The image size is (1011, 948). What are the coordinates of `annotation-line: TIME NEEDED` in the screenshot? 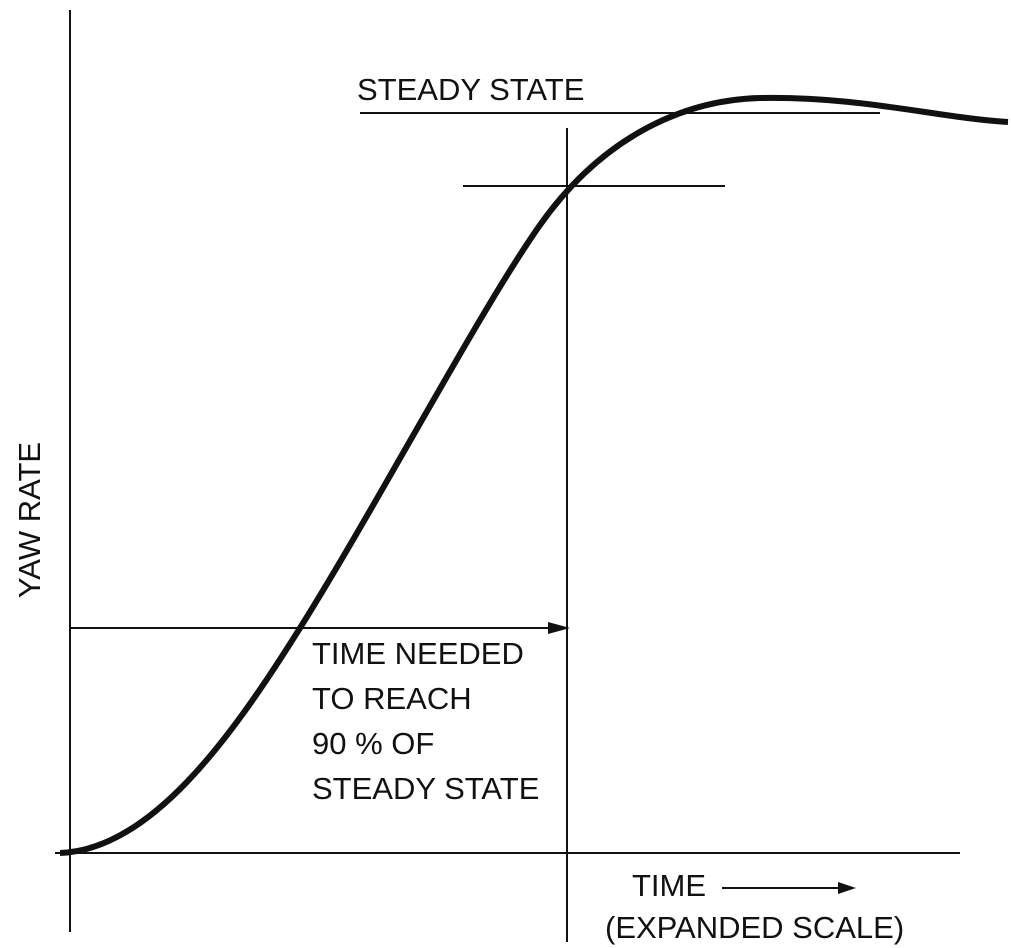 It's located at (418, 653).